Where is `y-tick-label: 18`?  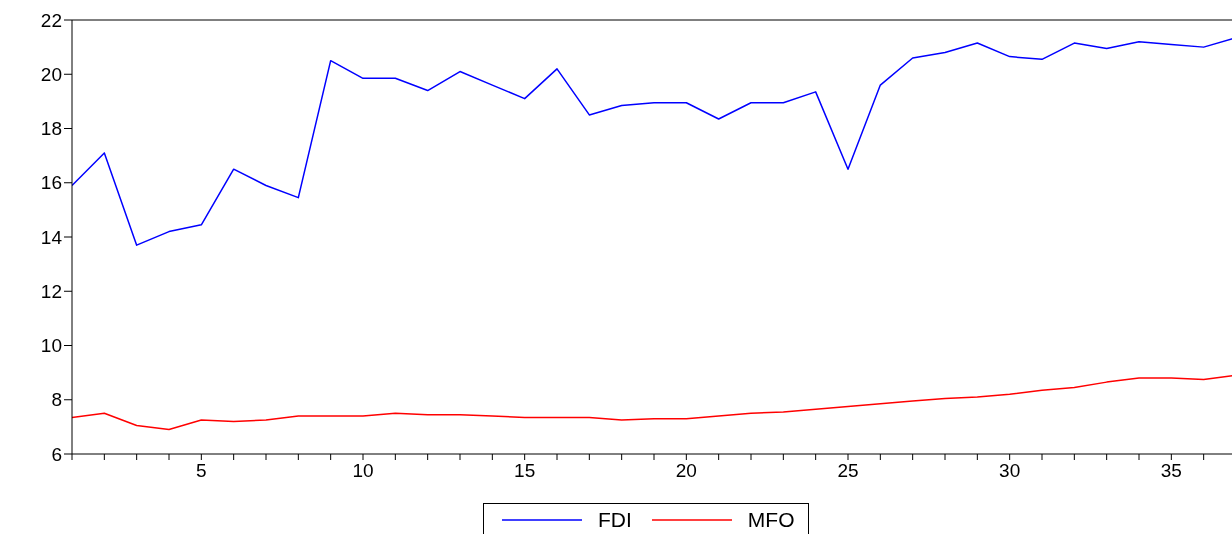 y-tick-label: 18 is located at coordinates (51, 129).